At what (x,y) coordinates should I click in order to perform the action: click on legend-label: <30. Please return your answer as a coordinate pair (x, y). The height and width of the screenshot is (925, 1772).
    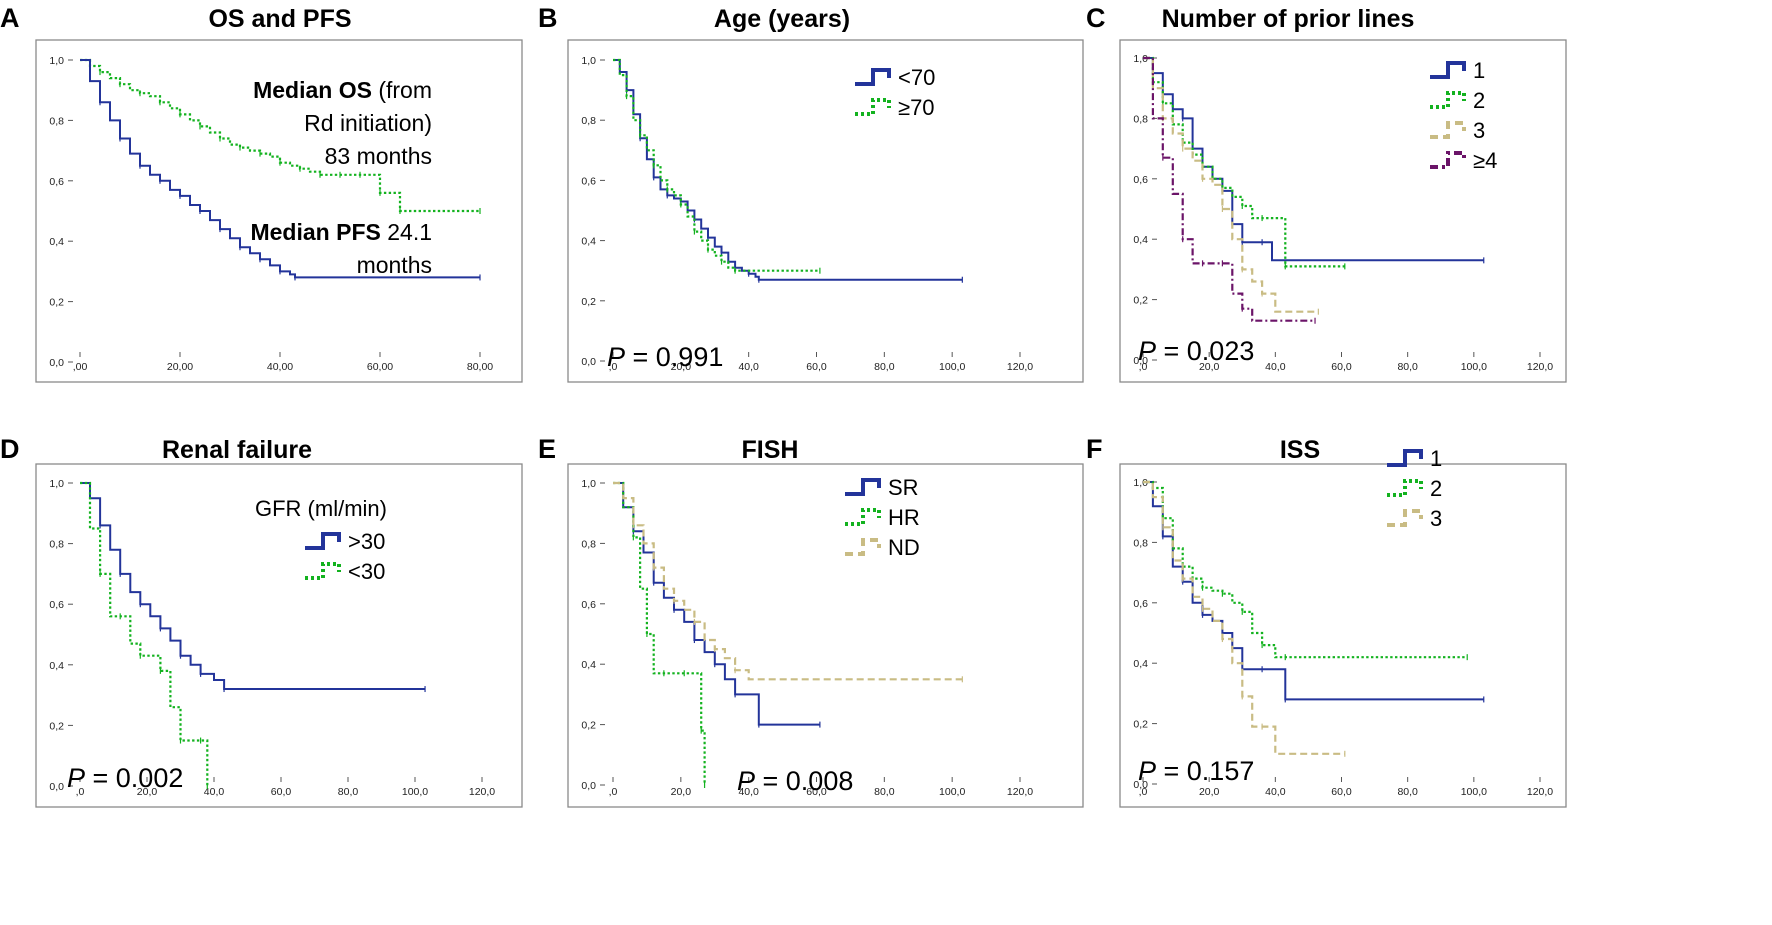
    Looking at the image, I should click on (366, 571).